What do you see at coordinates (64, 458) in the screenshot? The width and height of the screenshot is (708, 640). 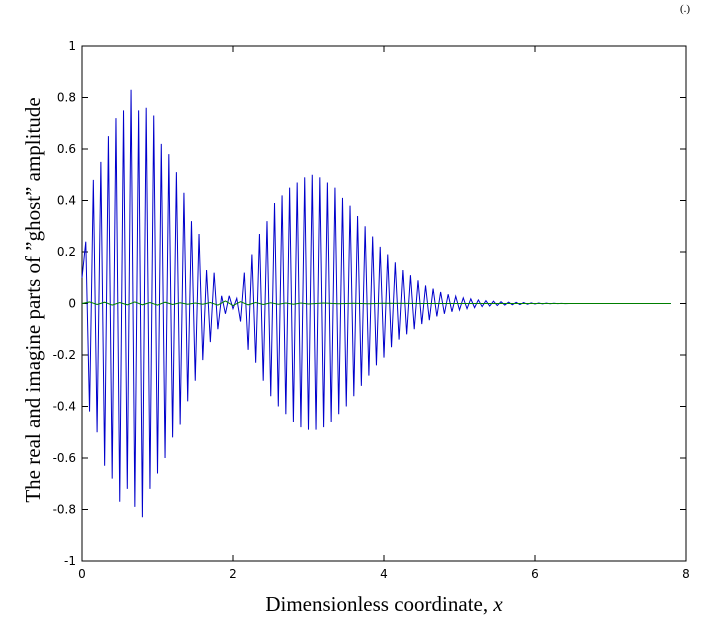 I see `y-tick-label: -0.6` at bounding box center [64, 458].